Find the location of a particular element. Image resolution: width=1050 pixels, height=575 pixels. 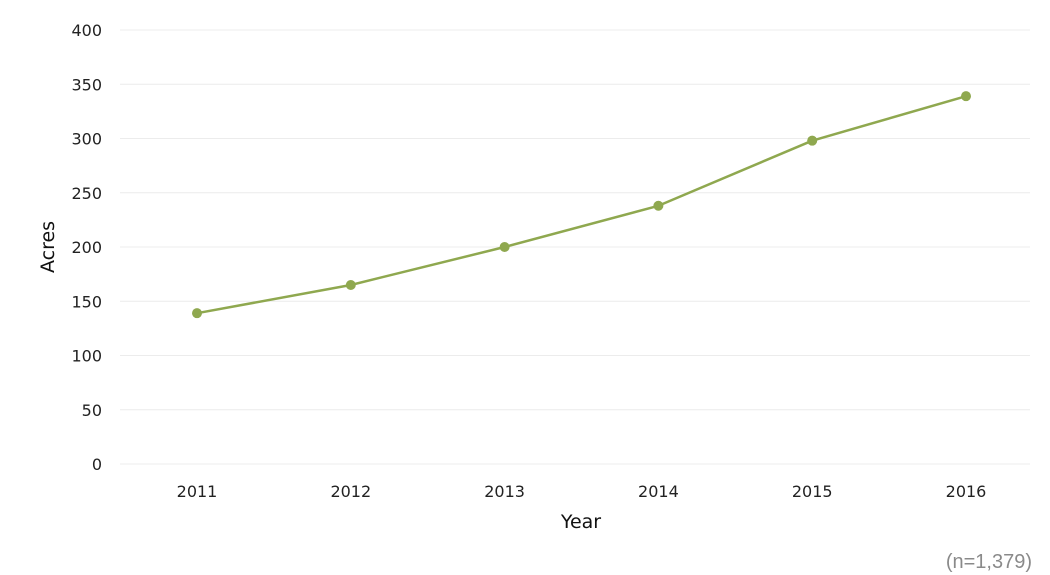

x-axis-label: Year is located at coordinates (580, 522).